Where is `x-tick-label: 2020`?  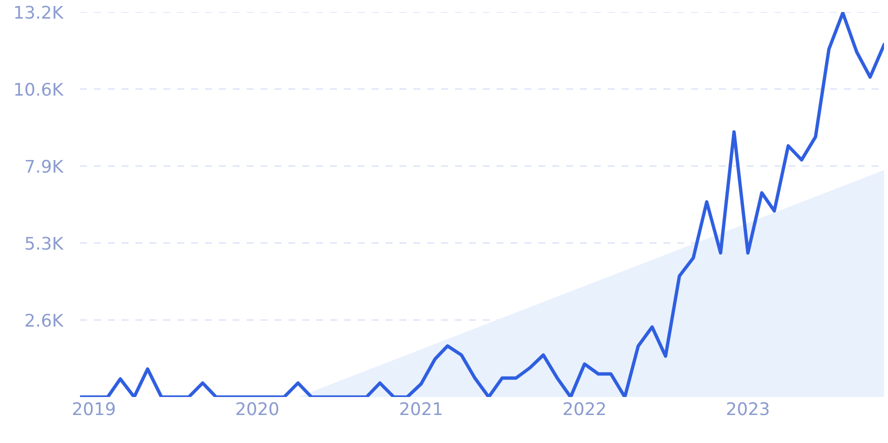 x-tick-label: 2020 is located at coordinates (257, 409).